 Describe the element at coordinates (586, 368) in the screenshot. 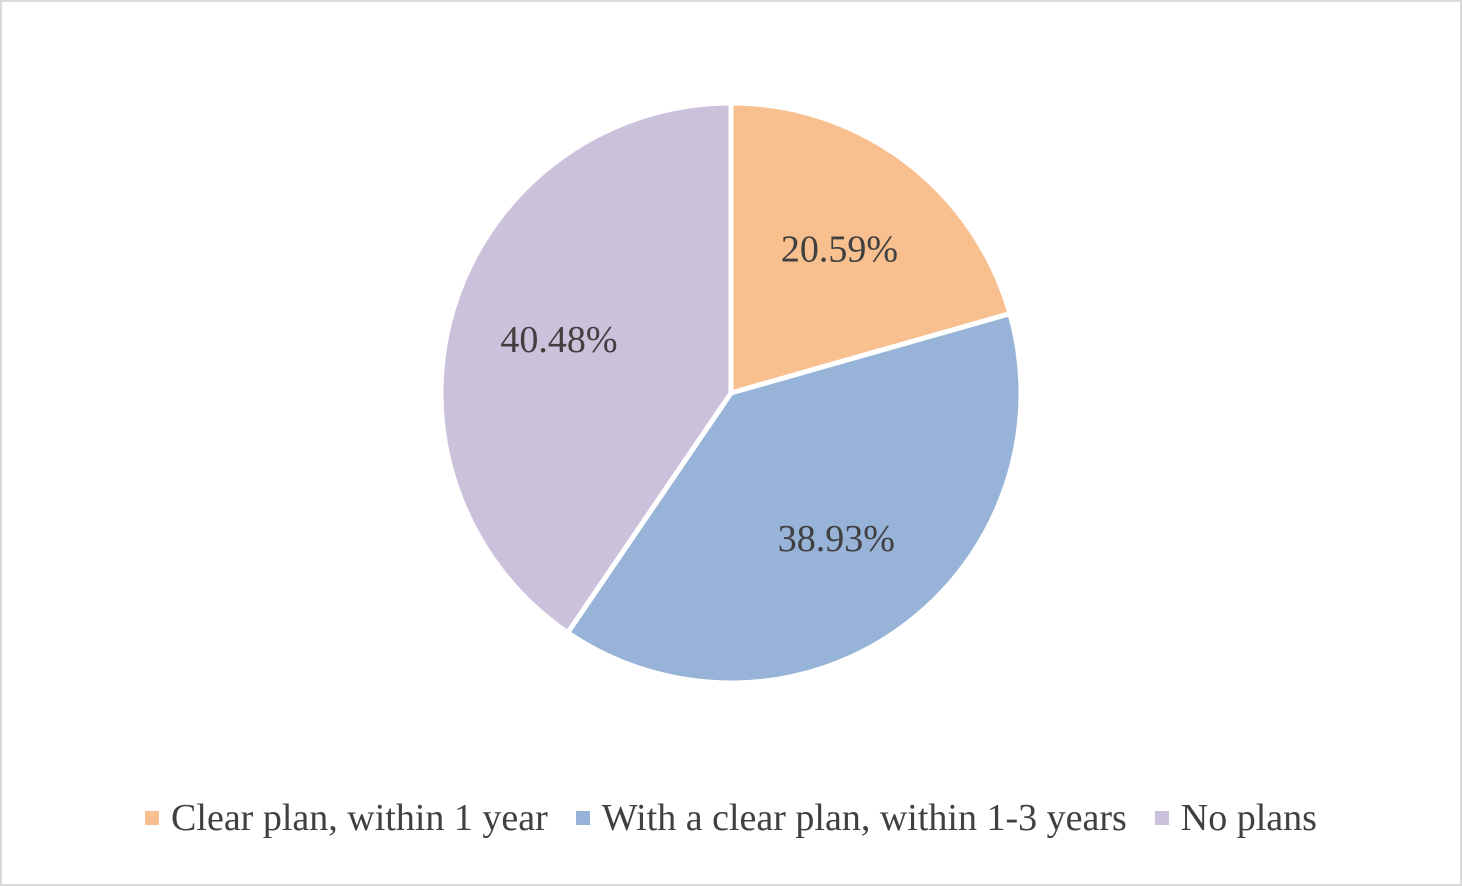

I see `pie-slice-no-plans` at that location.